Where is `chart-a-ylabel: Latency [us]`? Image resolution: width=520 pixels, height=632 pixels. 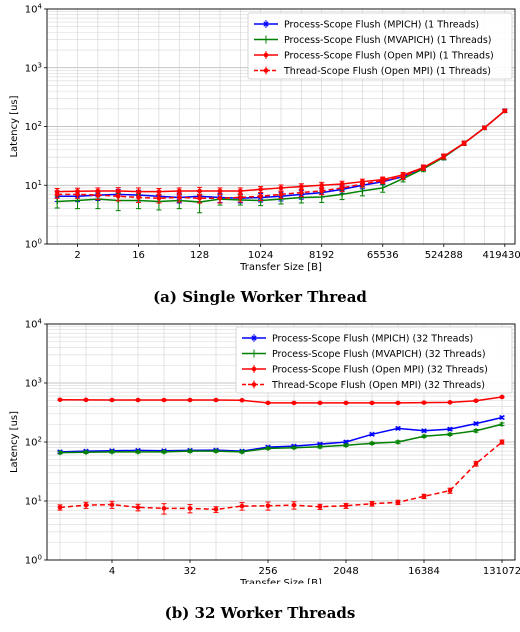 chart-a-ylabel: Latency [us] is located at coordinates (14, 126).